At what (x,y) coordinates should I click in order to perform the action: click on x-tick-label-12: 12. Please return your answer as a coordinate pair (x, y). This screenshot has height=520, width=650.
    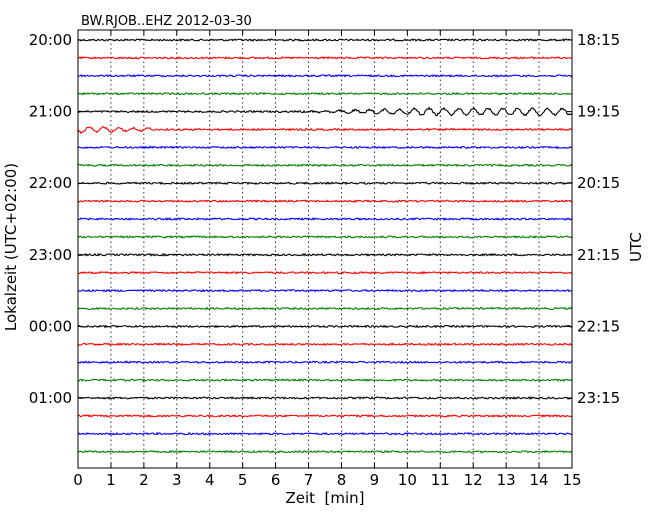
    Looking at the image, I should click on (473, 480).